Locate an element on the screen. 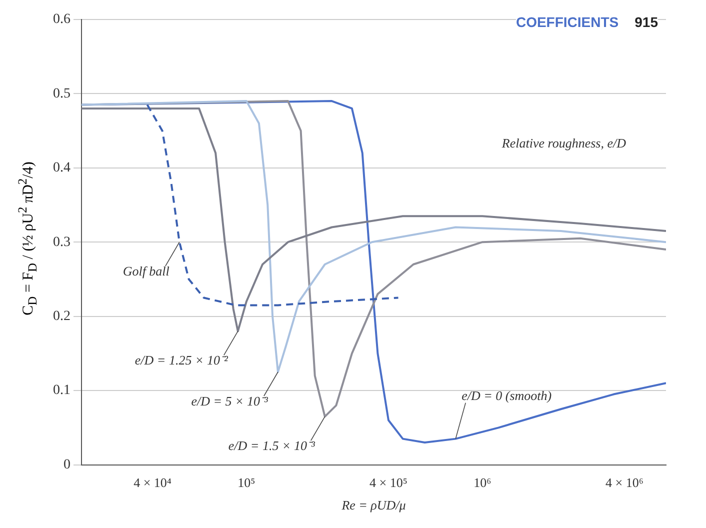 Image resolution: width=706 pixels, height=528 pixels. y-tick-label: 0.3 is located at coordinates (61, 242).